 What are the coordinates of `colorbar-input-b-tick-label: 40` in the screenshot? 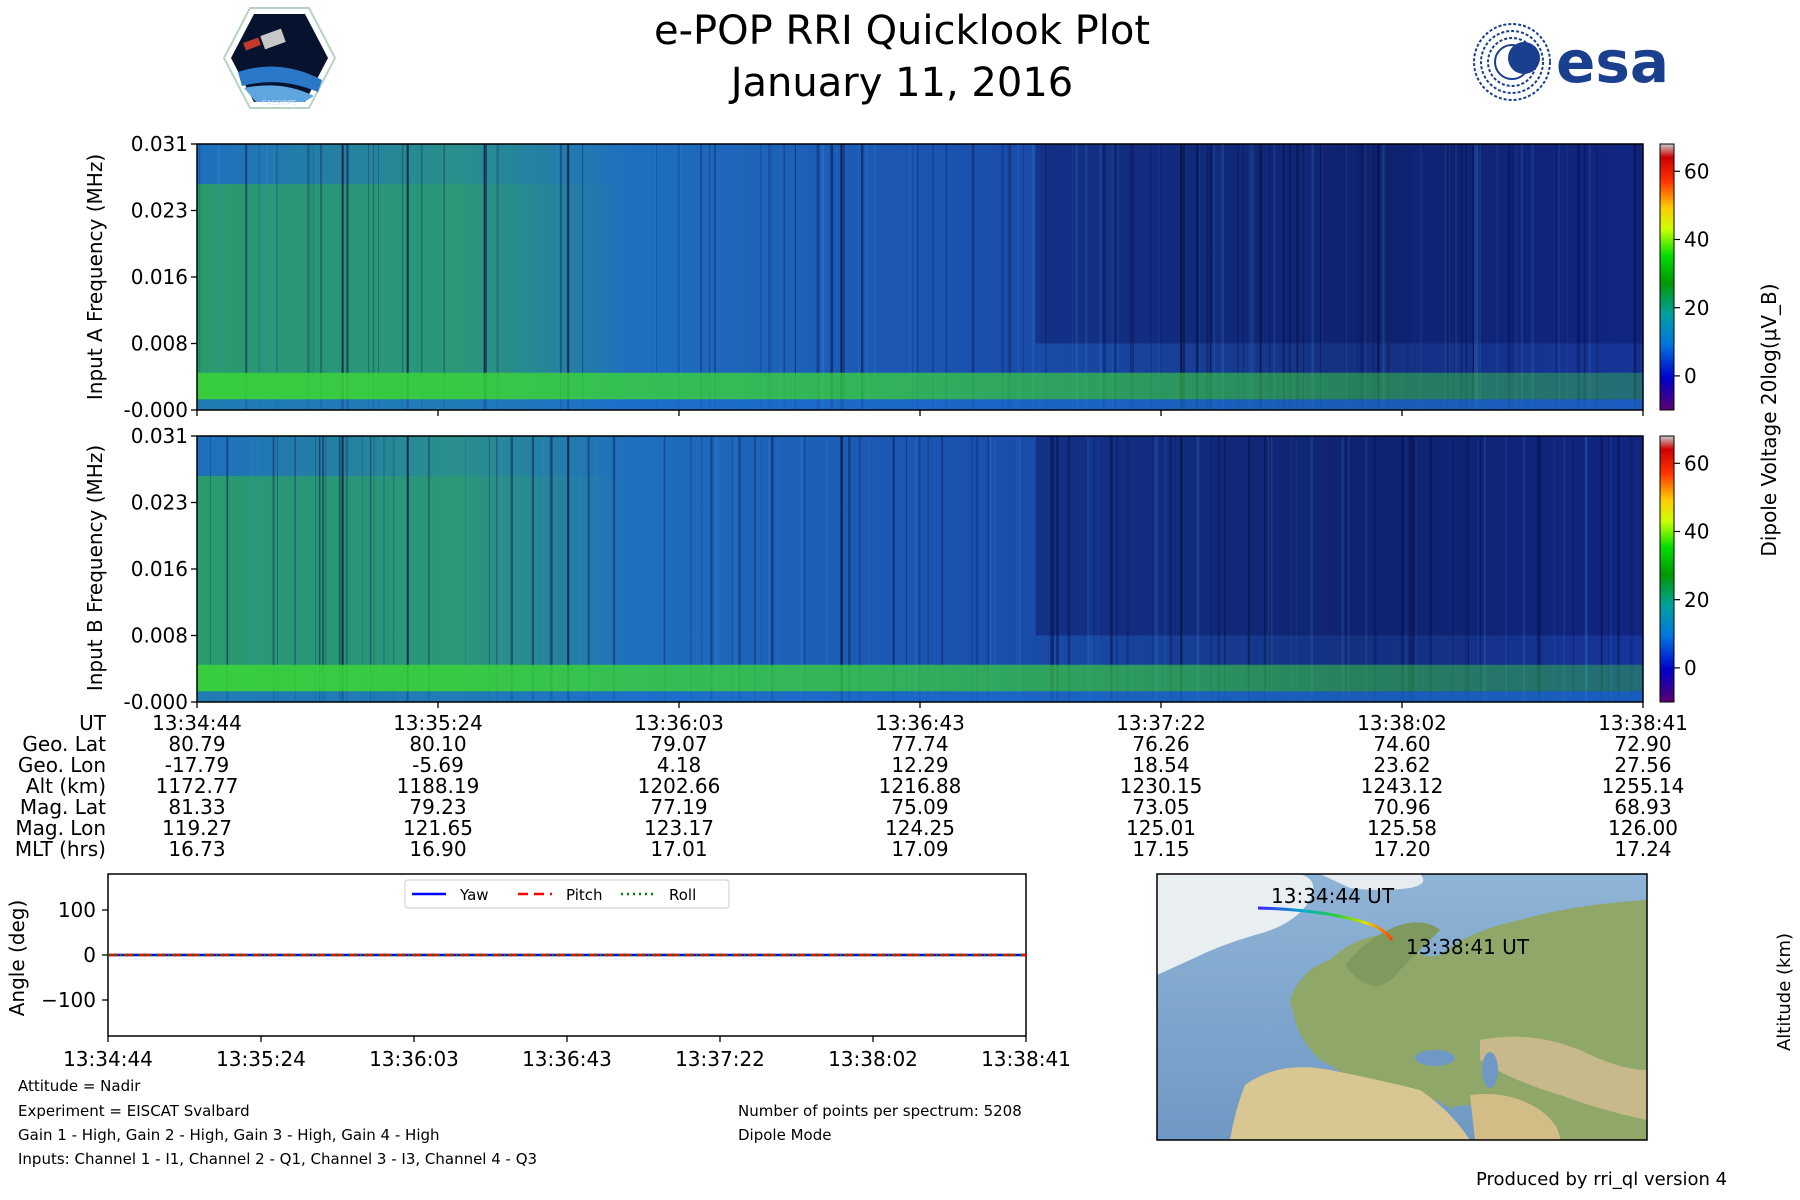 It's located at (1696, 532).